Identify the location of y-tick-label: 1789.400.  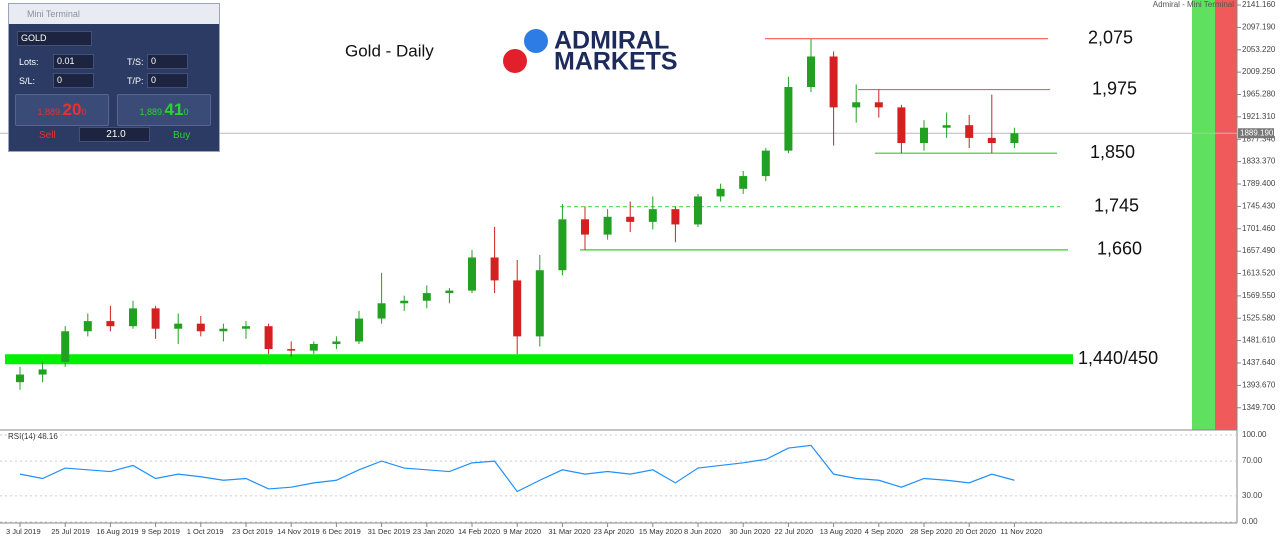
(1259, 183).